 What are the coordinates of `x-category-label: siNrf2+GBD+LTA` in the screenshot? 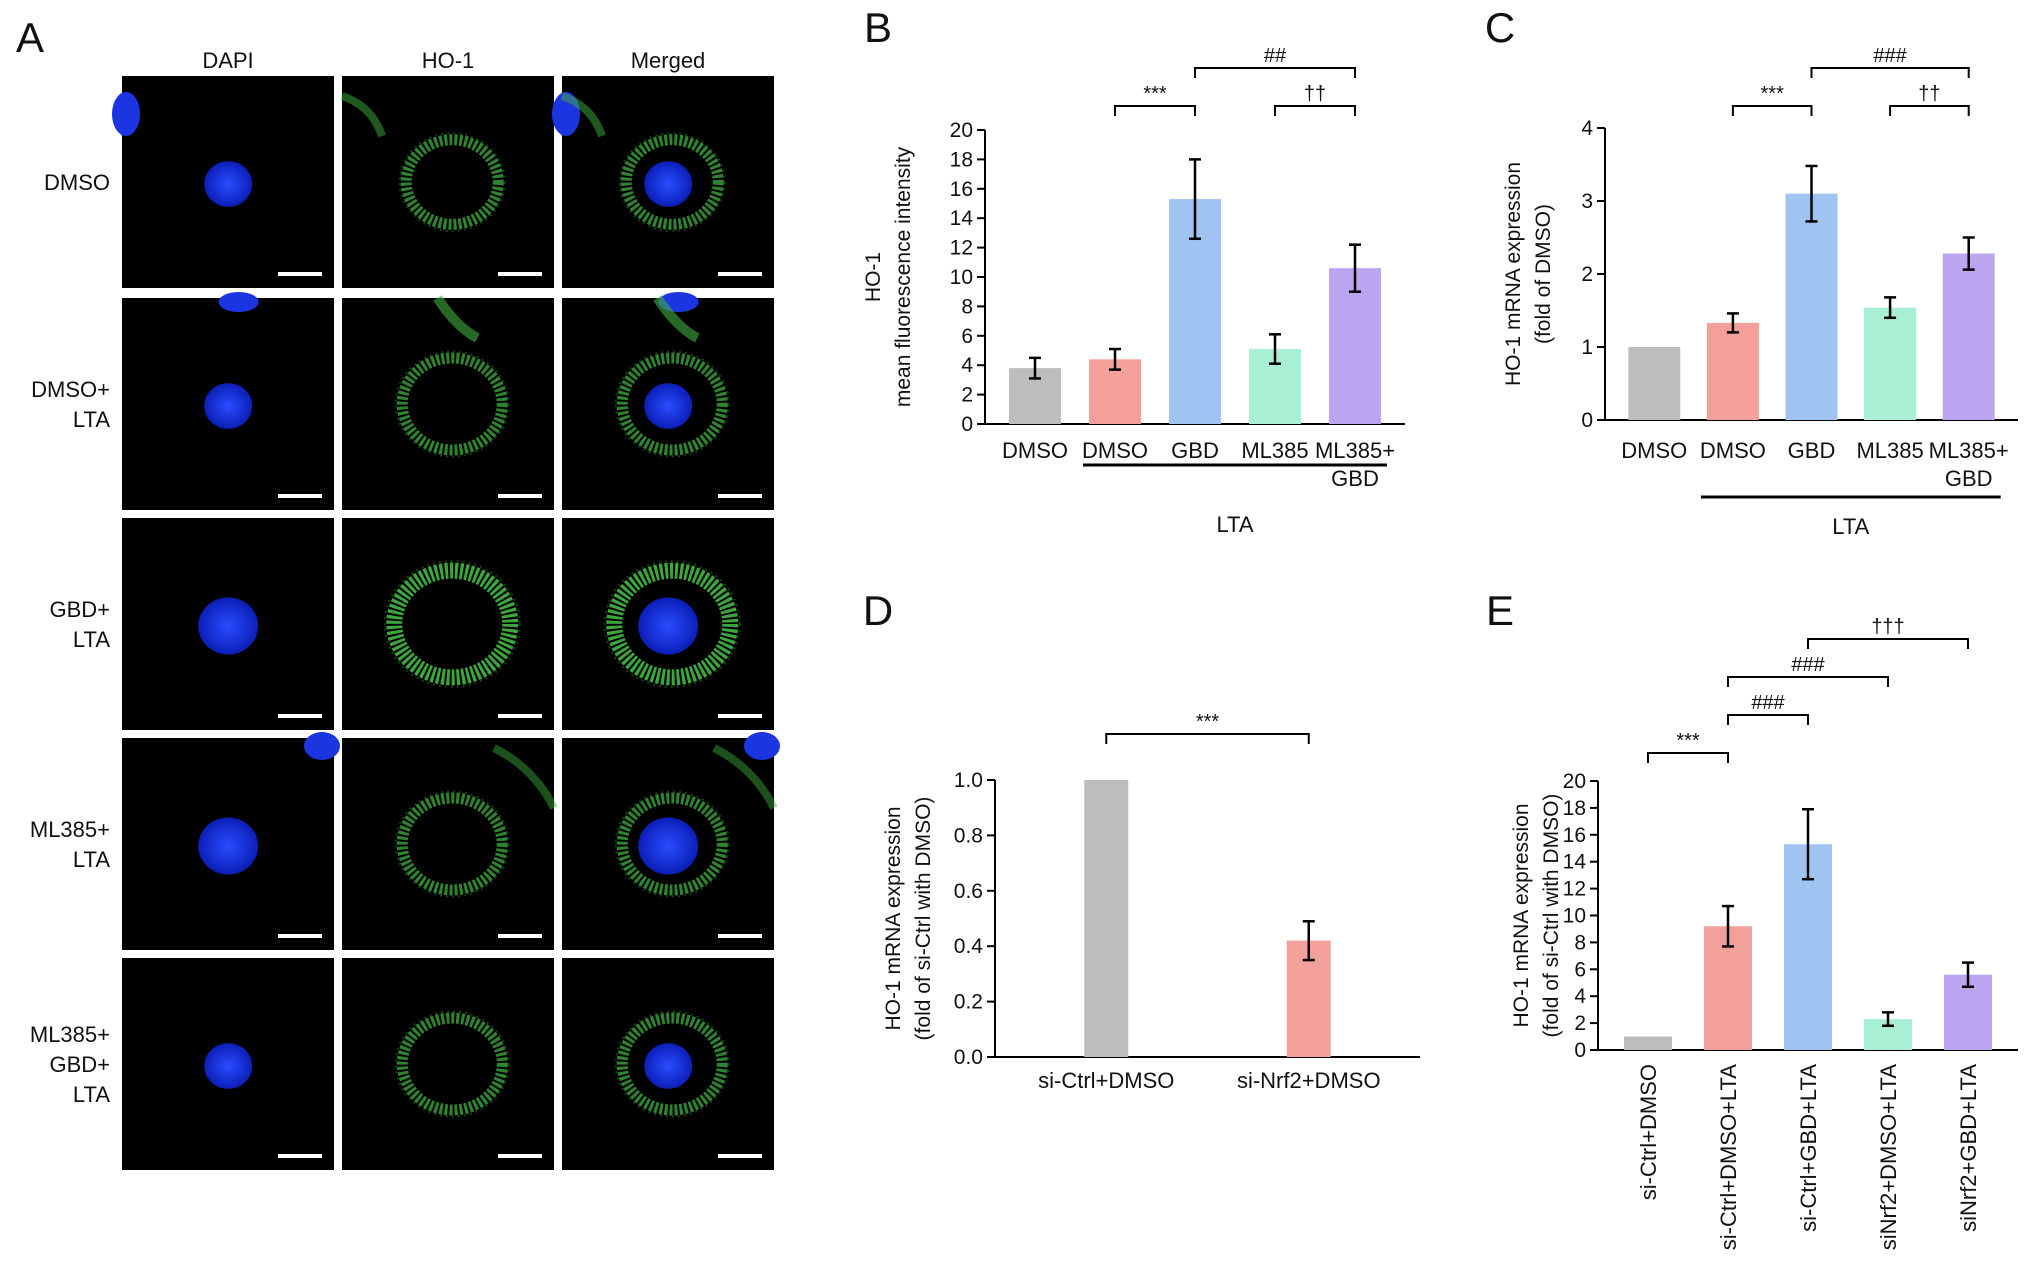 It's located at (1968, 1148).